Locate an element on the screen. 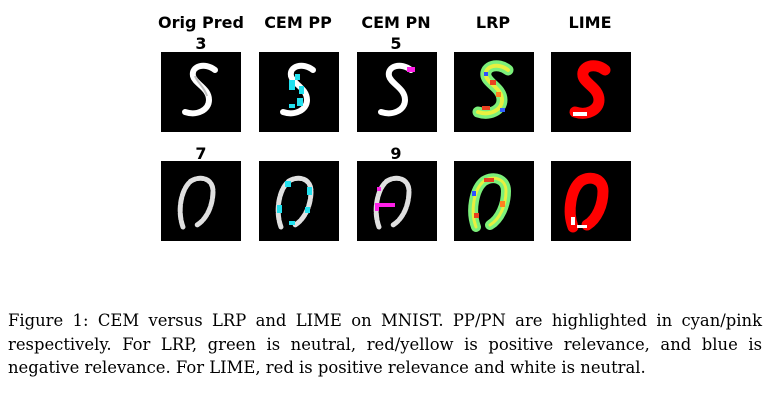 The width and height of the screenshot is (769, 411). panel-row1-cem-pn is located at coordinates (397, 92).